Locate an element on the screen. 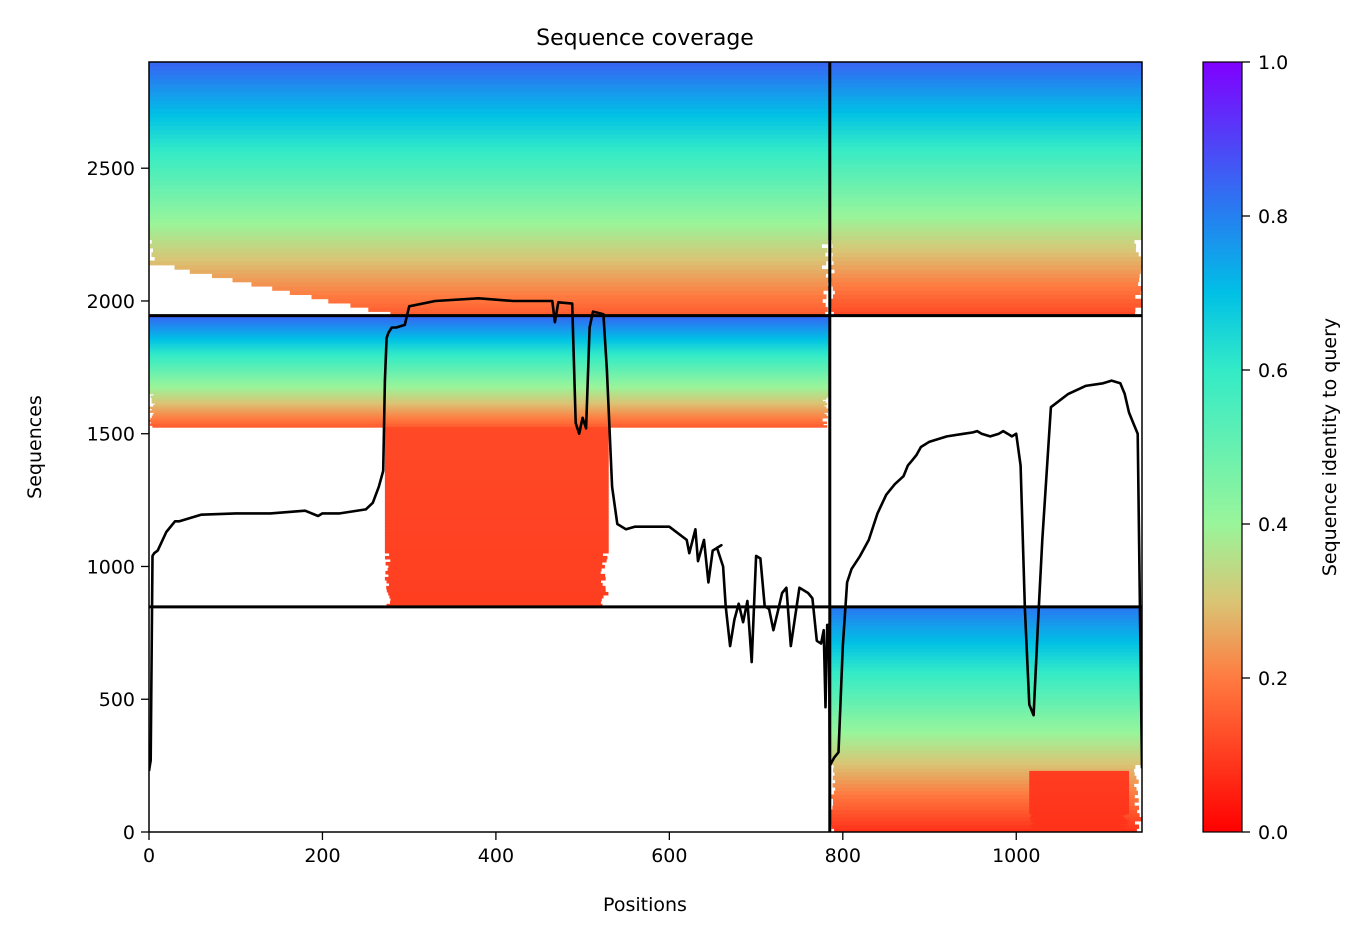  colorbar-tick-label: 1.0 is located at coordinates (1273, 63).